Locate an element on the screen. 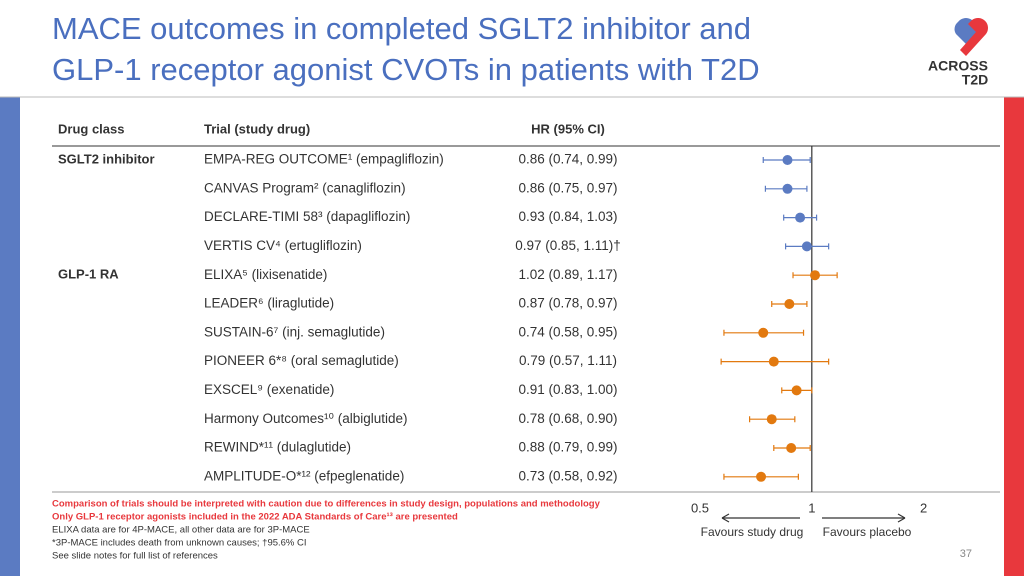 This screenshot has width=1024, height=576. logo: ACROSS T2D is located at coordinates (958, 53).